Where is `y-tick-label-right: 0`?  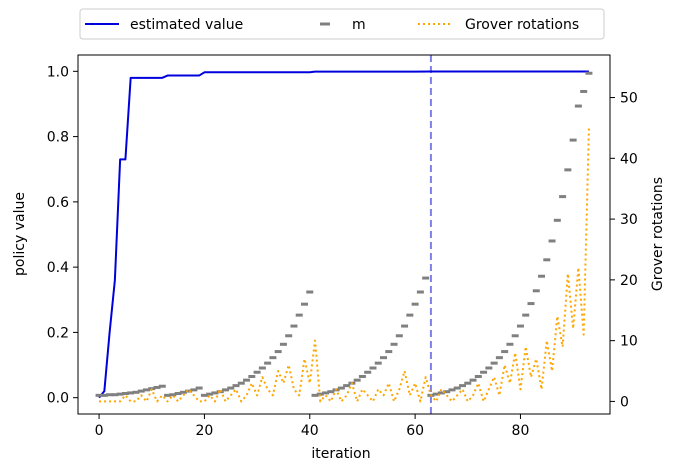 y-tick-label-right: 0 is located at coordinates (624, 402).